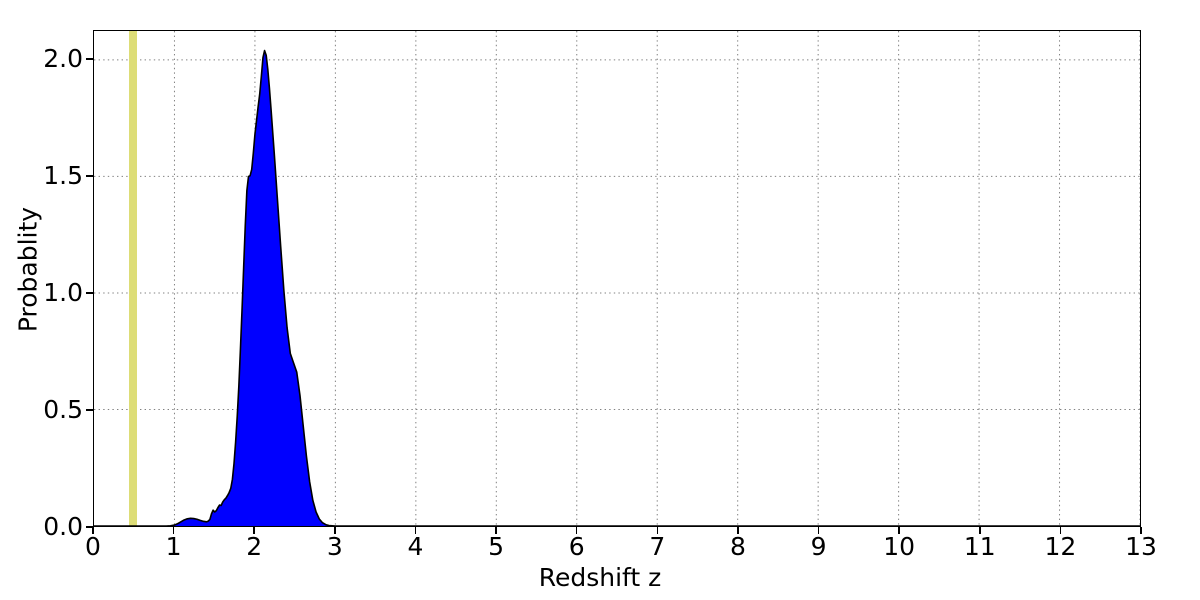 This screenshot has width=1200, height=600. I want to click on x-tick-label: 1, so click(173, 546).